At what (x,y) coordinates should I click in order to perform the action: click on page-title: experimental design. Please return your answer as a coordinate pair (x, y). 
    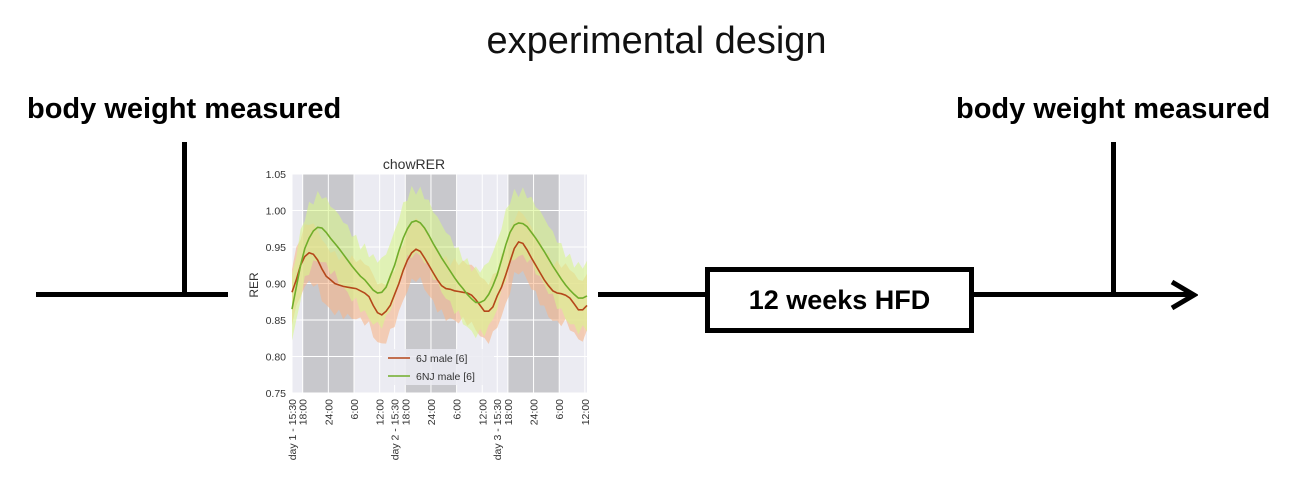
    Looking at the image, I should click on (656, 41).